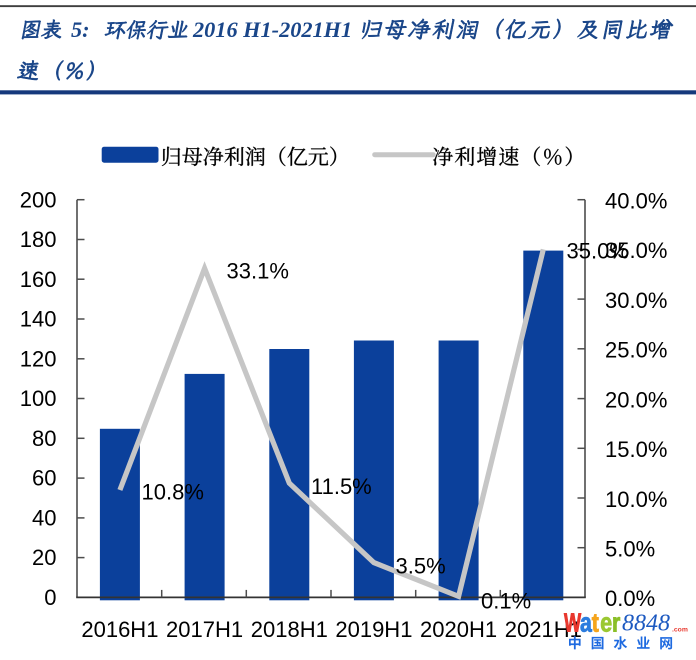  I want to click on svg-text: 40.0%, so click(636, 201).